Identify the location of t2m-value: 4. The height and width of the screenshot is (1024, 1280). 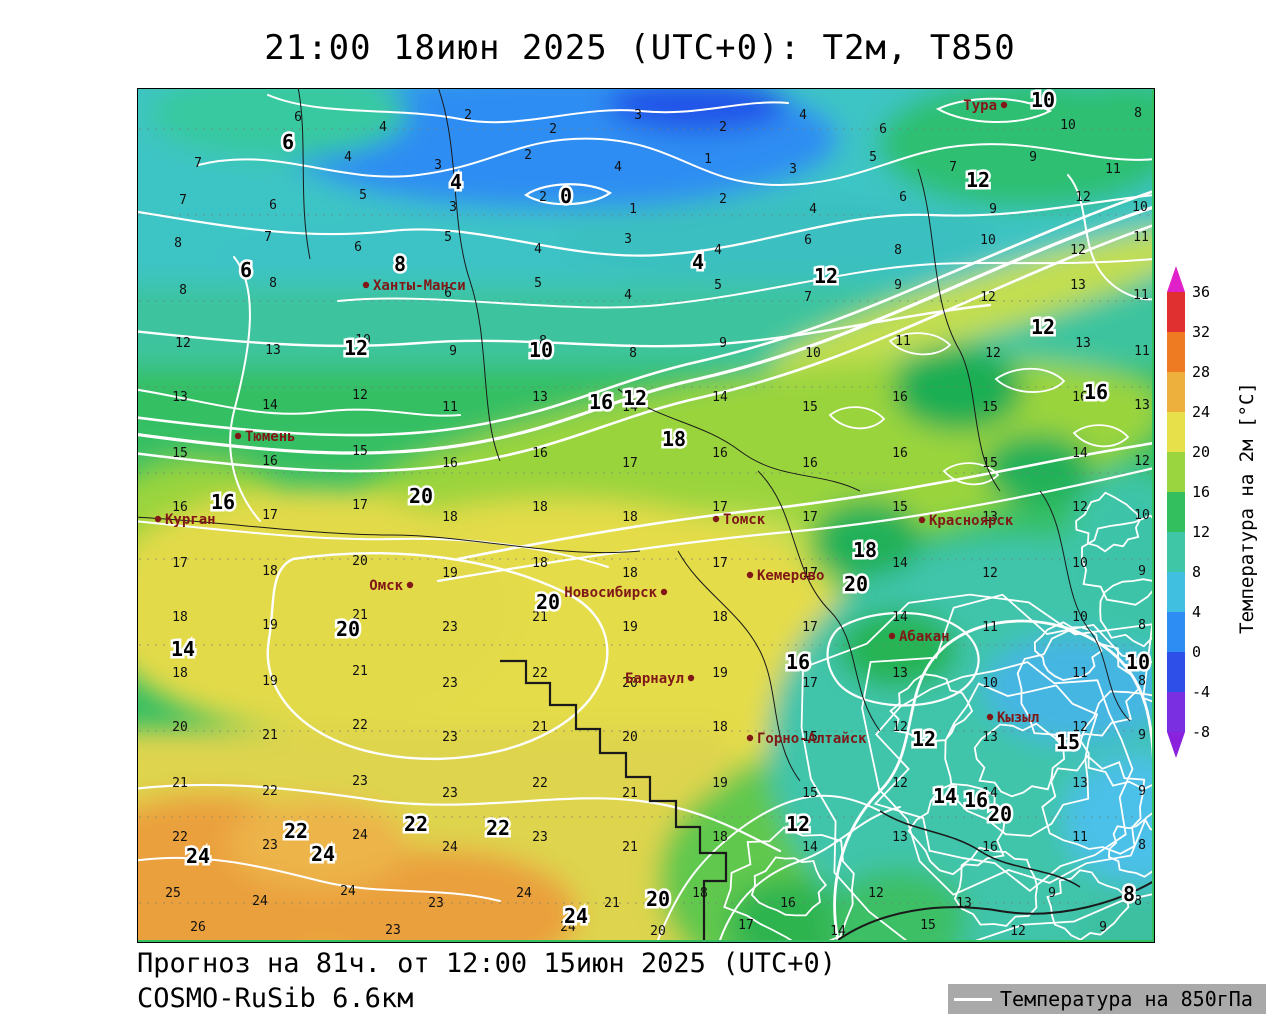
(618, 167).